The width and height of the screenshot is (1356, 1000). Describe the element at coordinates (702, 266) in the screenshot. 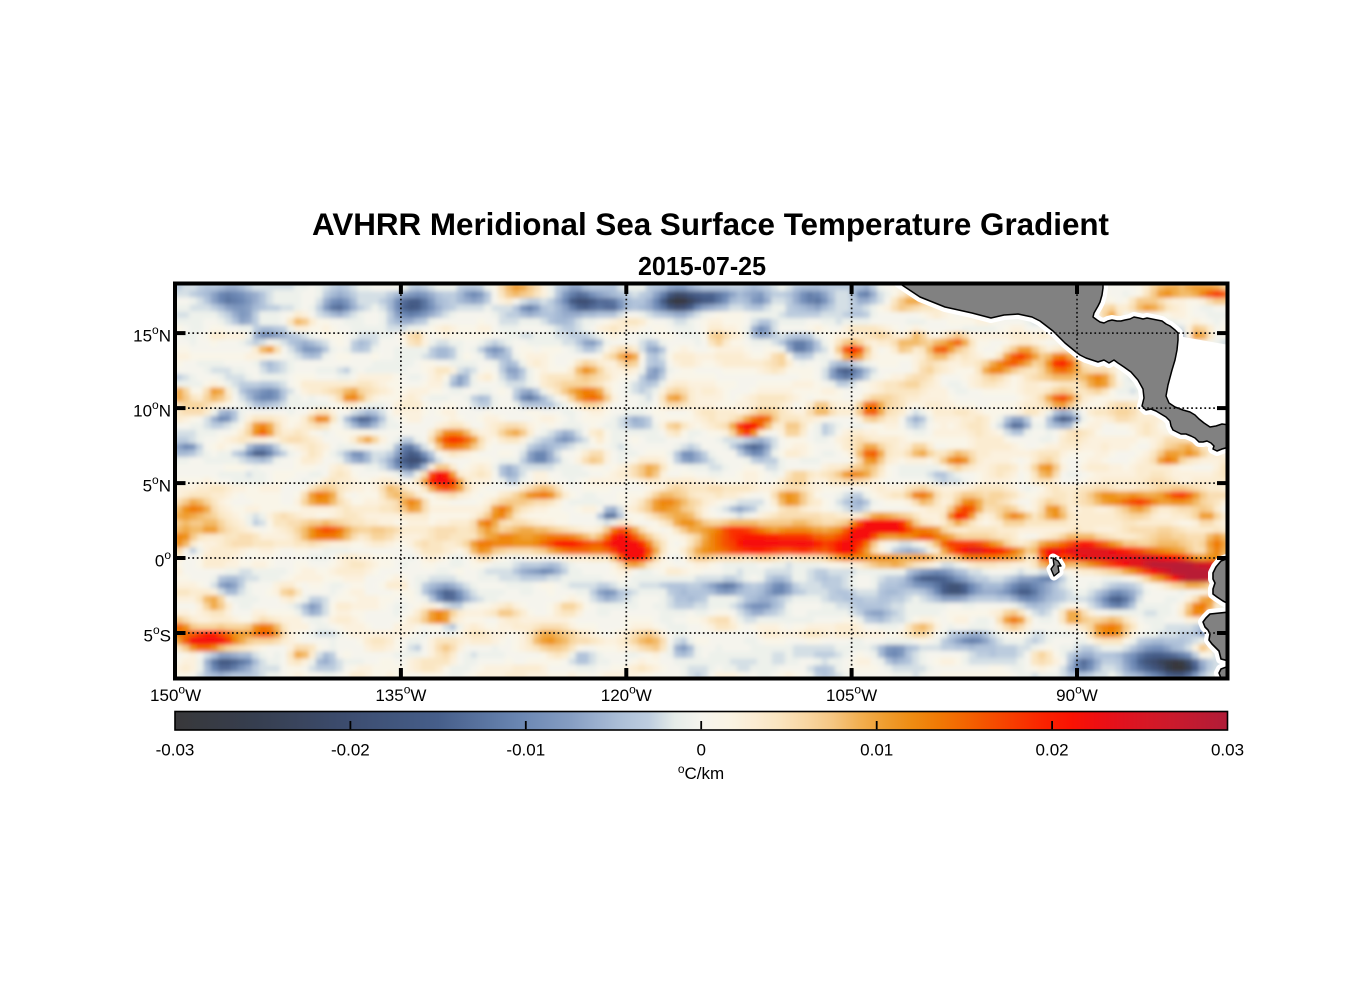

I see `svg-text: 2015-07-25` at that location.